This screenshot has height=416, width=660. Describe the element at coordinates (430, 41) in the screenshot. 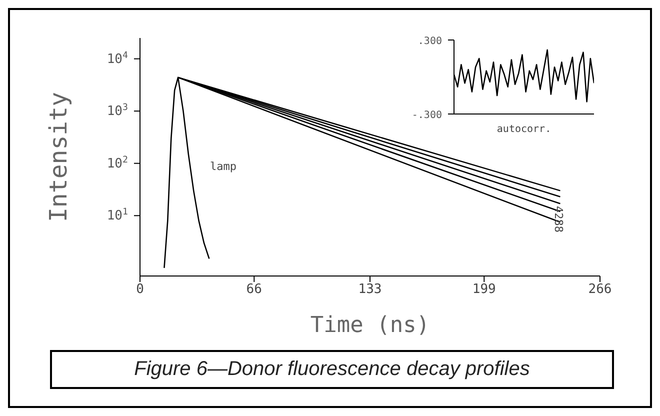

I see `y-tick-label: .300` at that location.